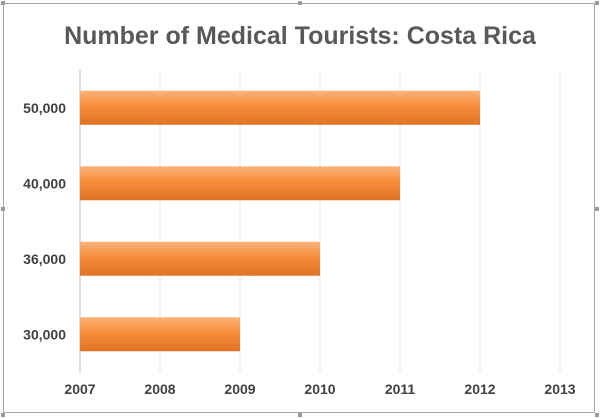 The width and height of the screenshot is (600, 418). Describe the element at coordinates (479, 389) in the screenshot. I see `x-tick-label: 2012` at that location.